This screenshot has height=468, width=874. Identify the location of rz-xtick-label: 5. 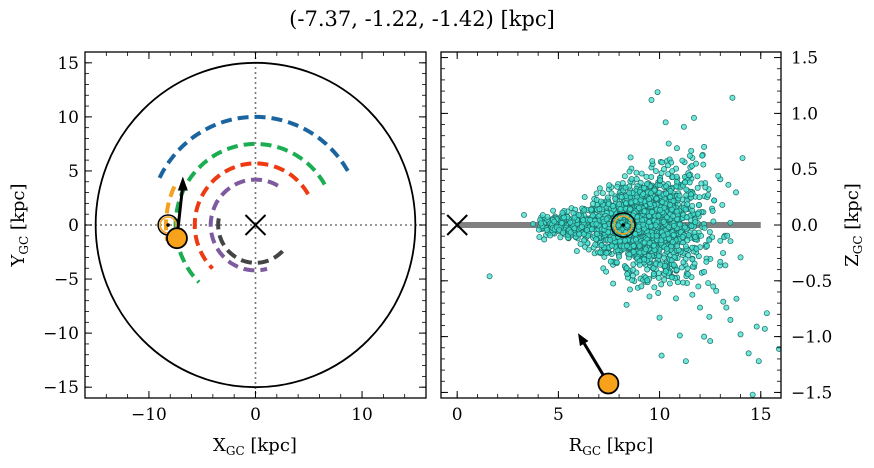
(558, 415).